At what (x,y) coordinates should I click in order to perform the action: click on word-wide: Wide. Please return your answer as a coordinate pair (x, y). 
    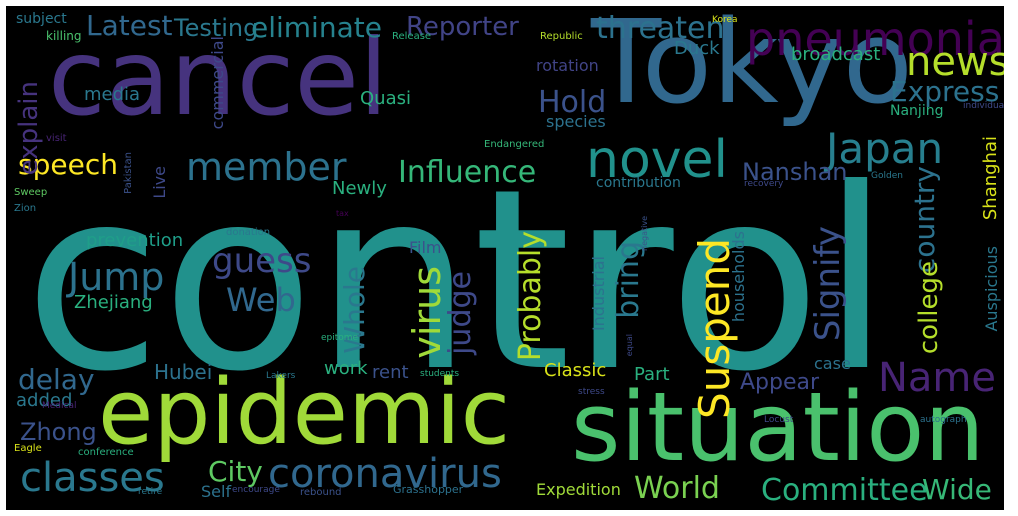
    Looking at the image, I should click on (957, 489).